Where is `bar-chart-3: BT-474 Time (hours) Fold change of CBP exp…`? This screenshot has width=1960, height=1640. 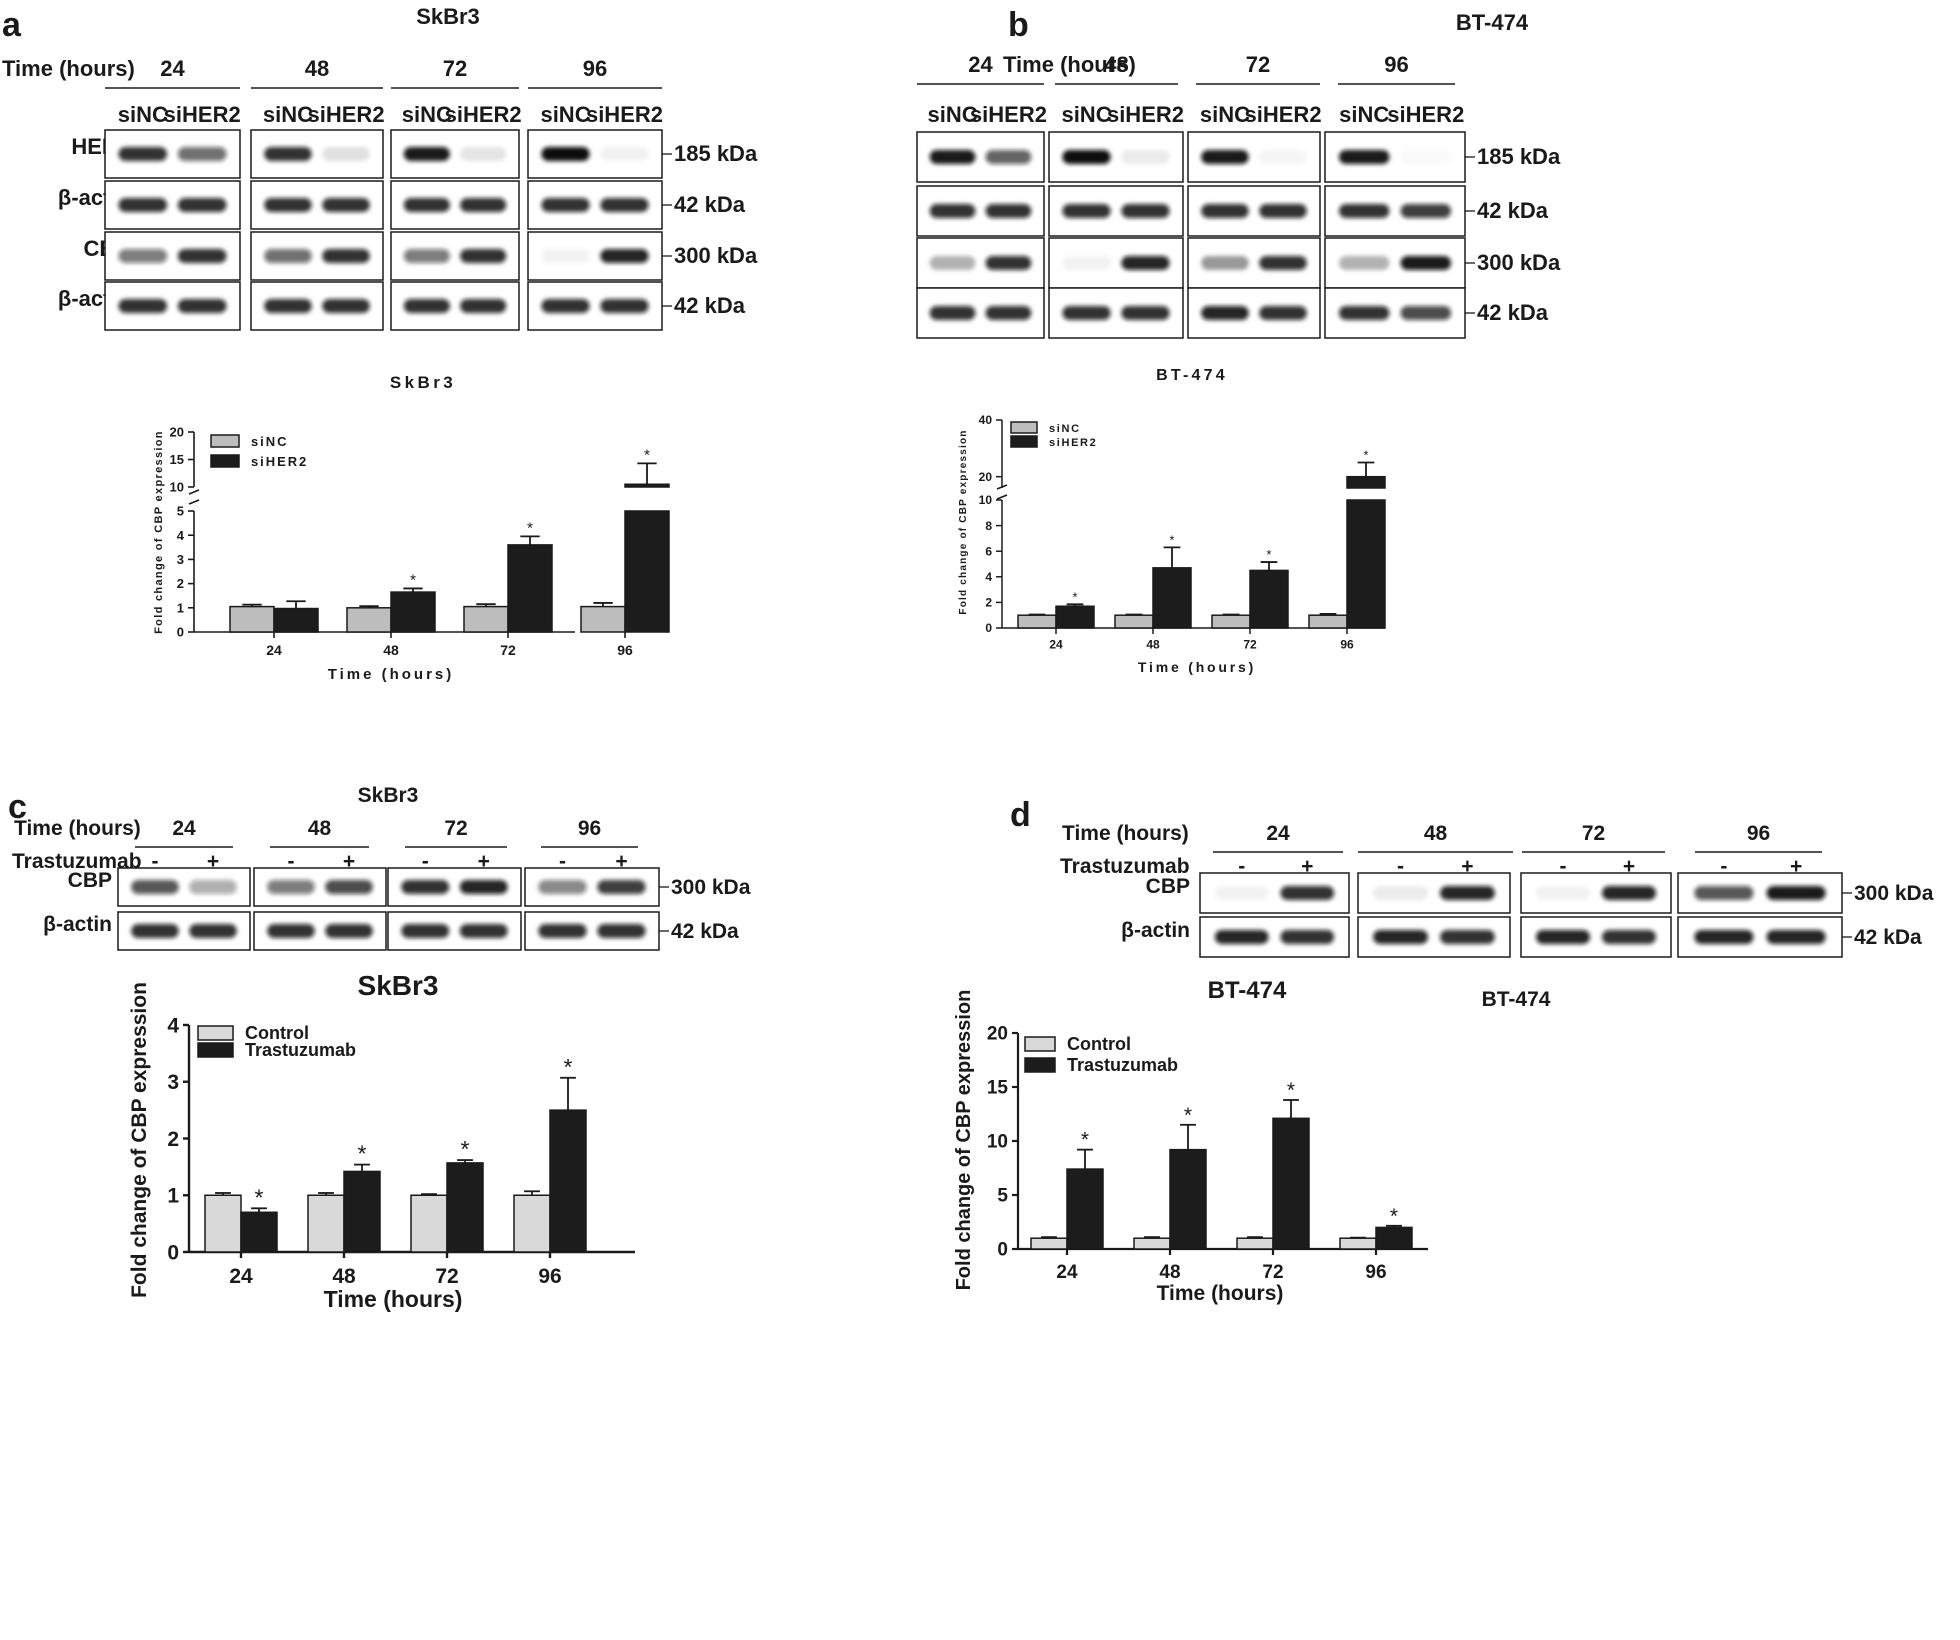 bar-chart-3: BT-474 Time (hours) Fold change of CBP exp… is located at coordinates (1190, 1141).